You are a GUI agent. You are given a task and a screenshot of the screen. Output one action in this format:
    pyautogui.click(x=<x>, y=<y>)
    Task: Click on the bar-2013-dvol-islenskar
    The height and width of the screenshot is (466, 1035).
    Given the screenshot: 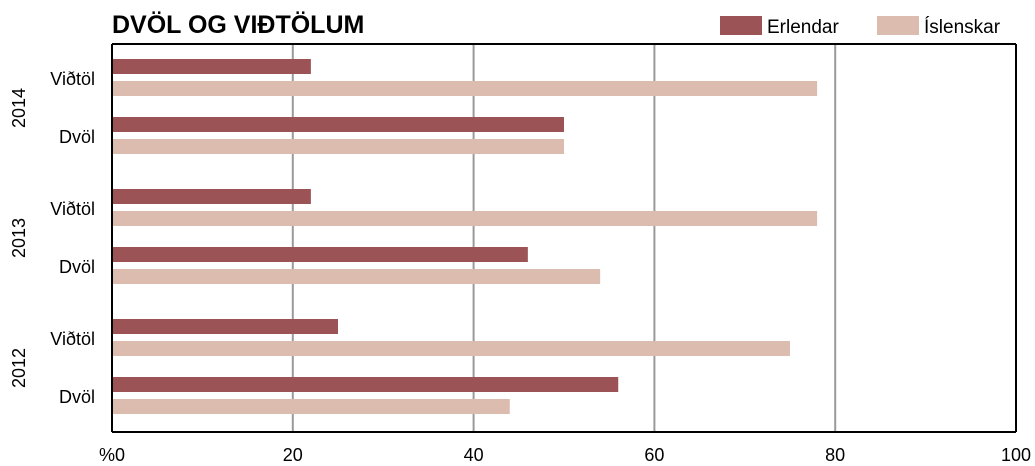 What is the action you would take?
    pyautogui.click(x=356, y=276)
    